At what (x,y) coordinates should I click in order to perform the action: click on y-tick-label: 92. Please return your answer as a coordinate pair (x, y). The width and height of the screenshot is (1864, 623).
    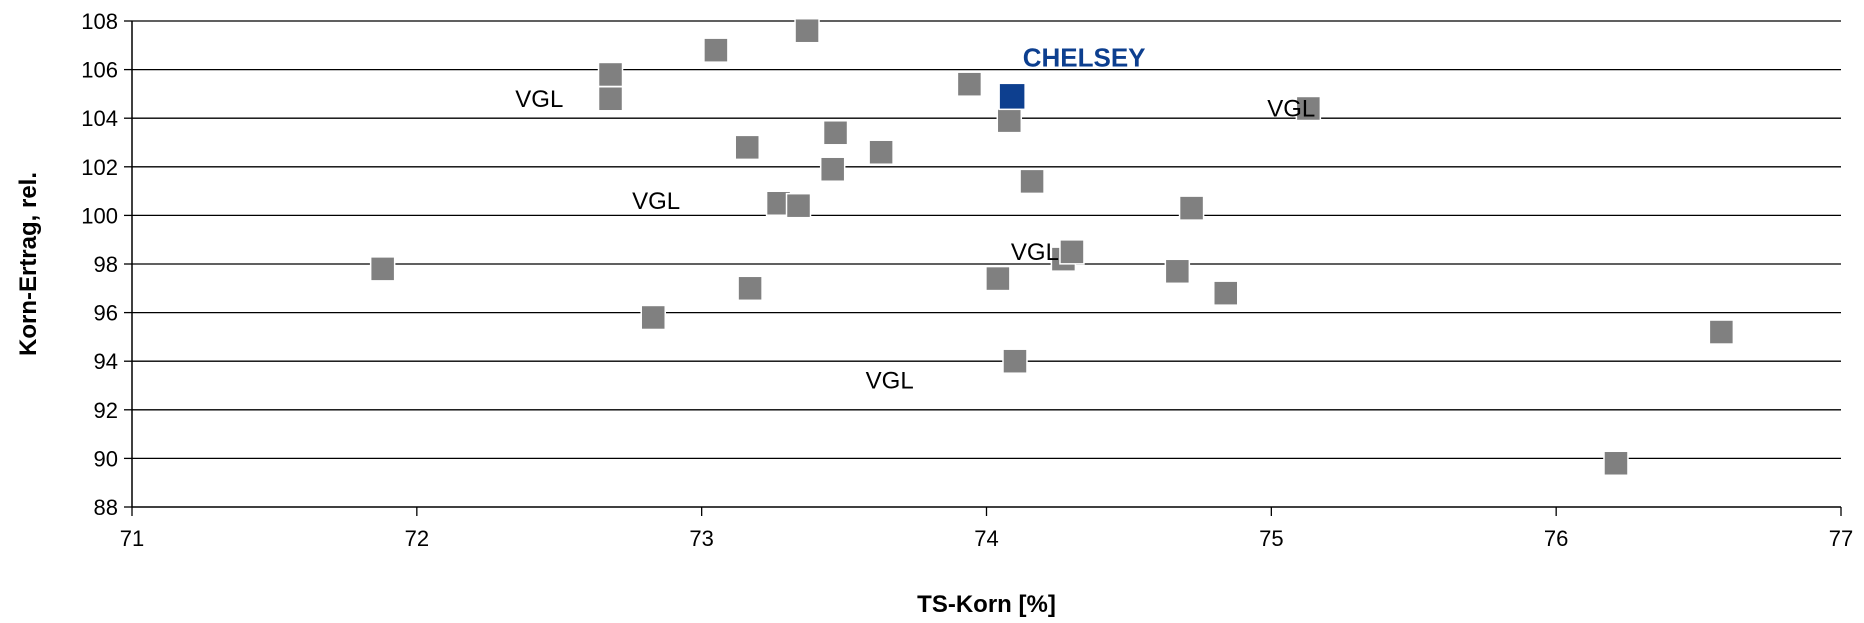
    Looking at the image, I should click on (106, 410).